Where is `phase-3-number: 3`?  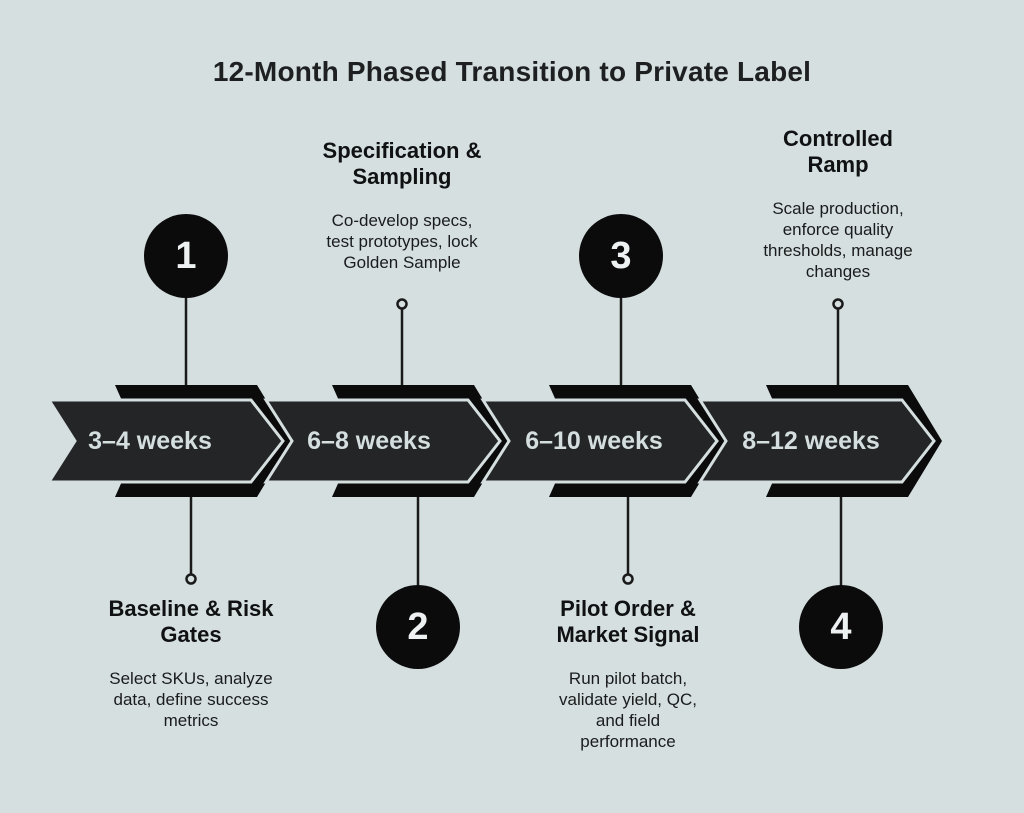 phase-3-number: 3 is located at coordinates (621, 255).